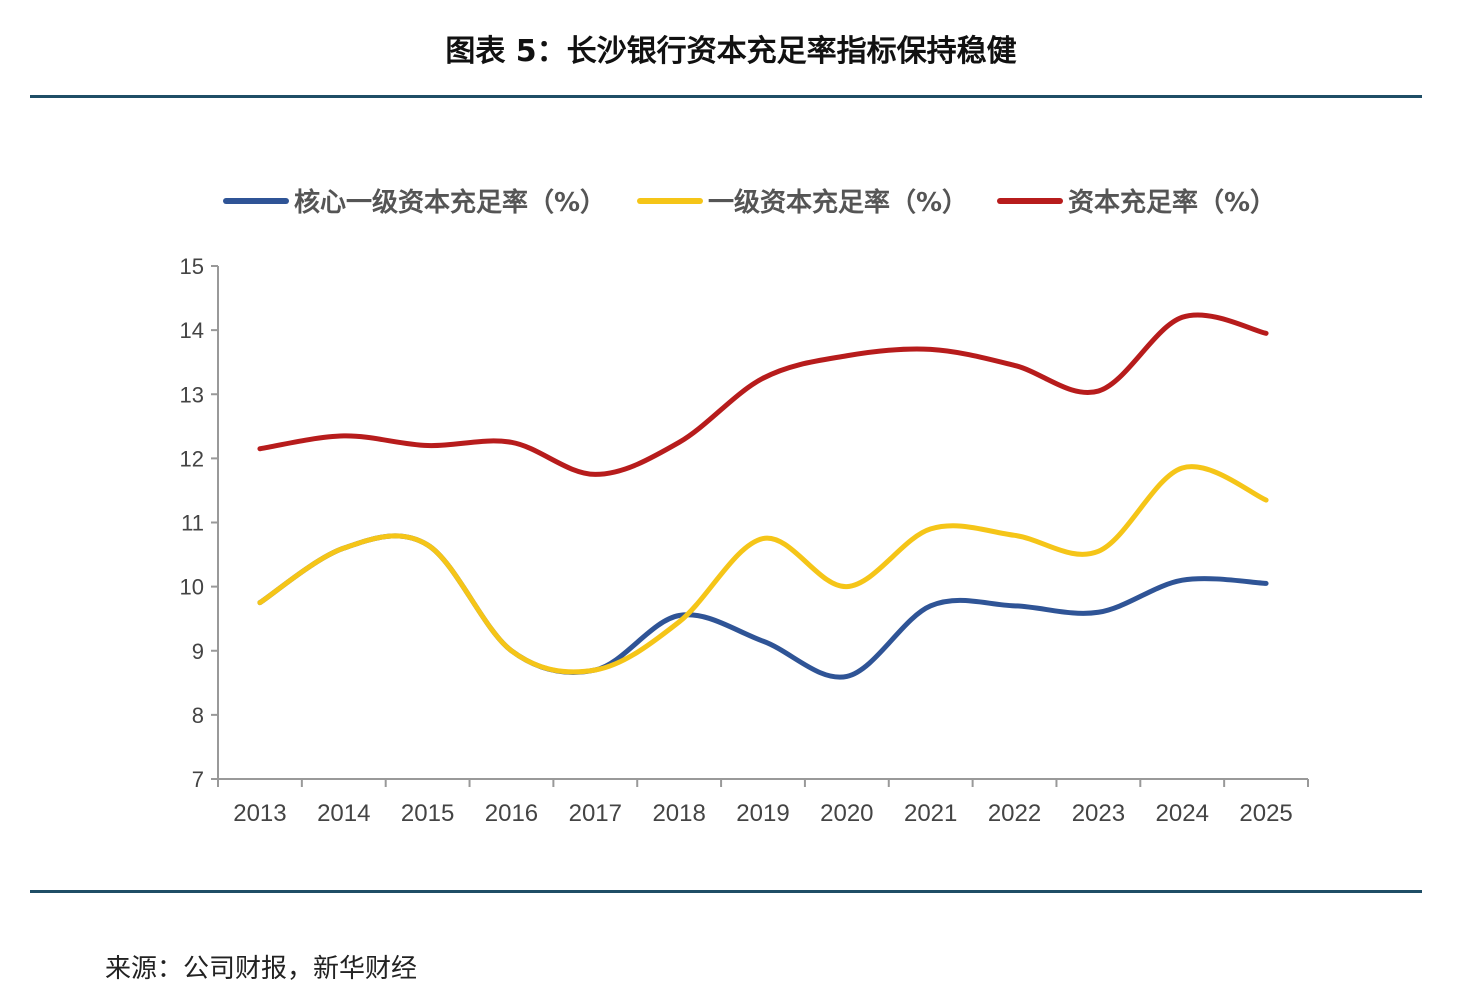 This screenshot has height=992, width=1462. I want to click on x-tick-label: 2021, so click(930, 813).